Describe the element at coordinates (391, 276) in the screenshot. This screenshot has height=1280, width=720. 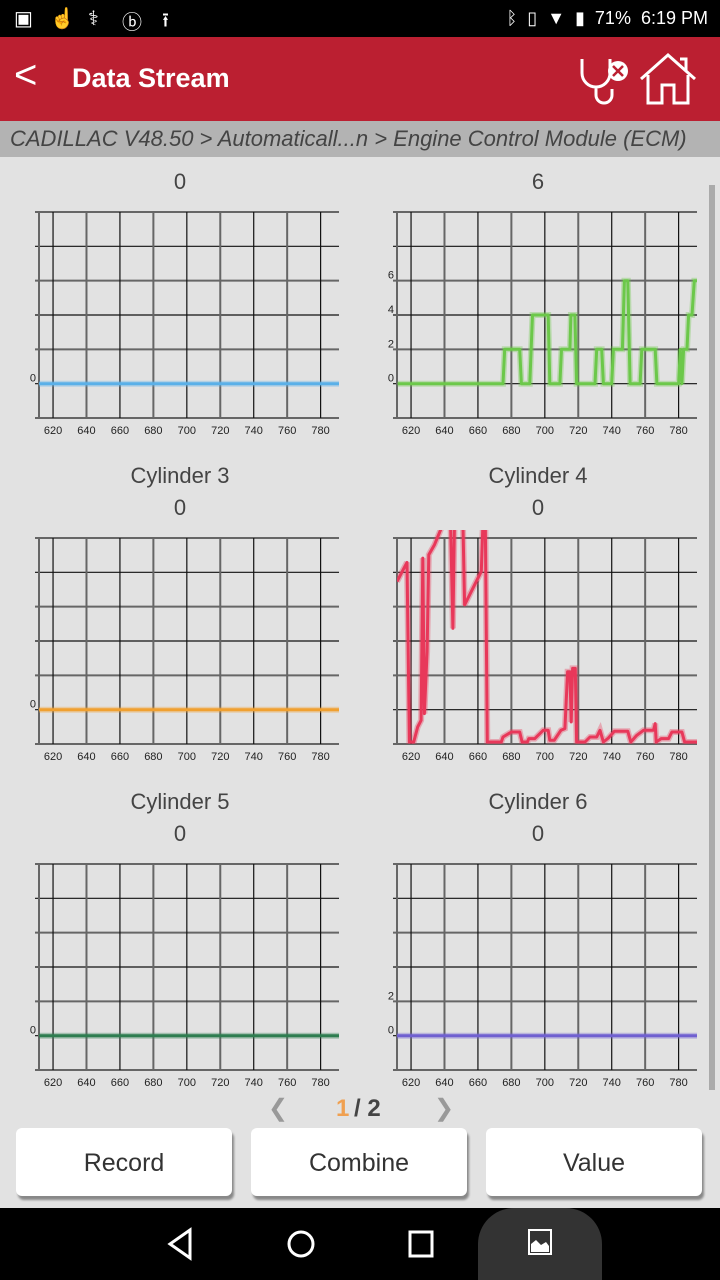
I see `y-tick-label: 6` at that location.